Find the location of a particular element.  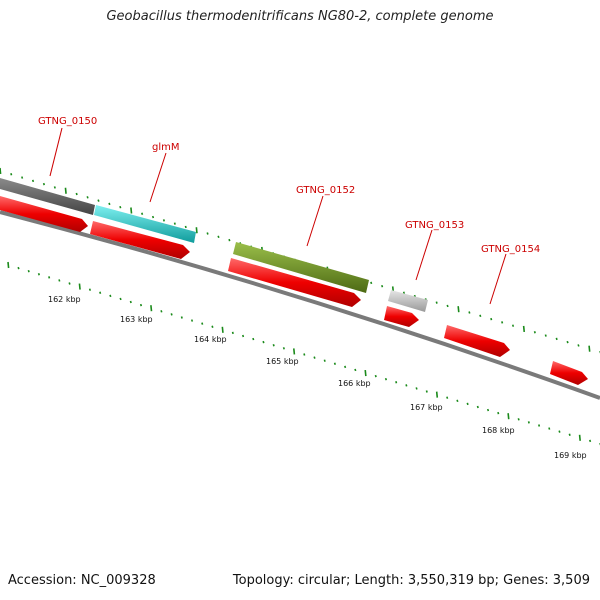

scale-label-168: 168 kbp is located at coordinates (498, 430).